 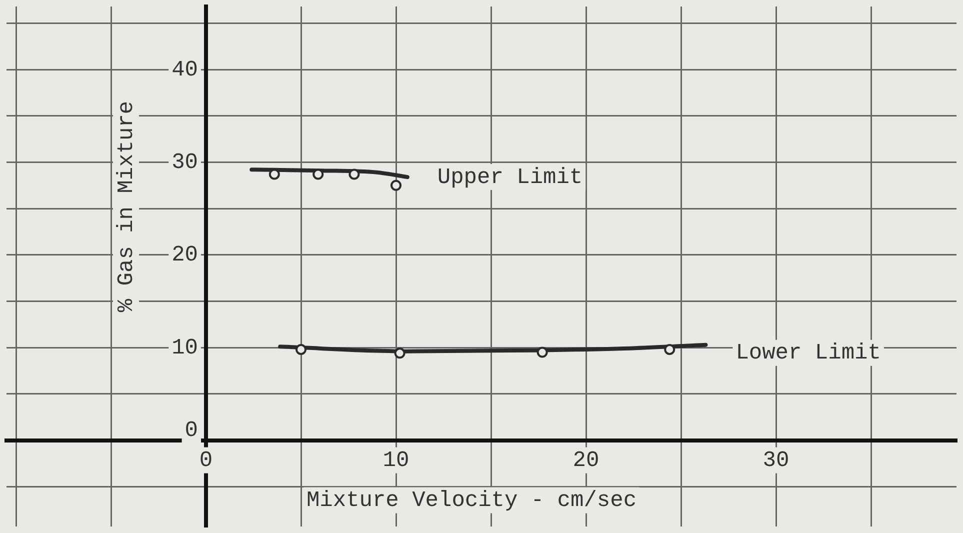 What do you see at coordinates (330, 174) in the screenshot?
I see `line-series` at bounding box center [330, 174].